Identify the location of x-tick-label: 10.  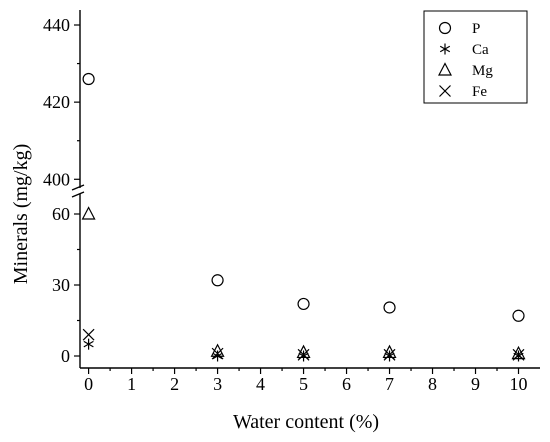
(519, 384).